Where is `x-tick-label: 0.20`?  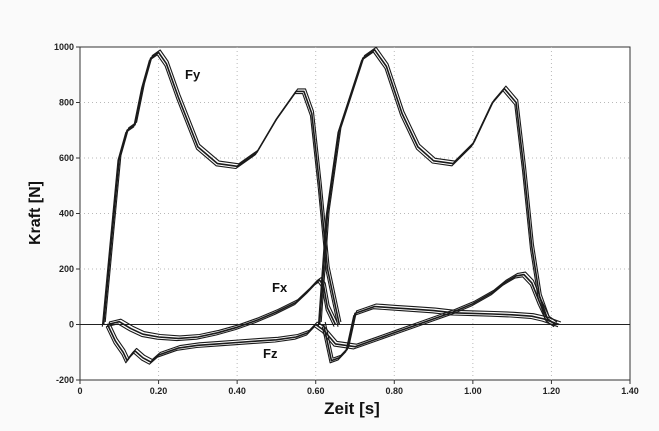
x-tick-label: 0.20 is located at coordinates (159, 391).